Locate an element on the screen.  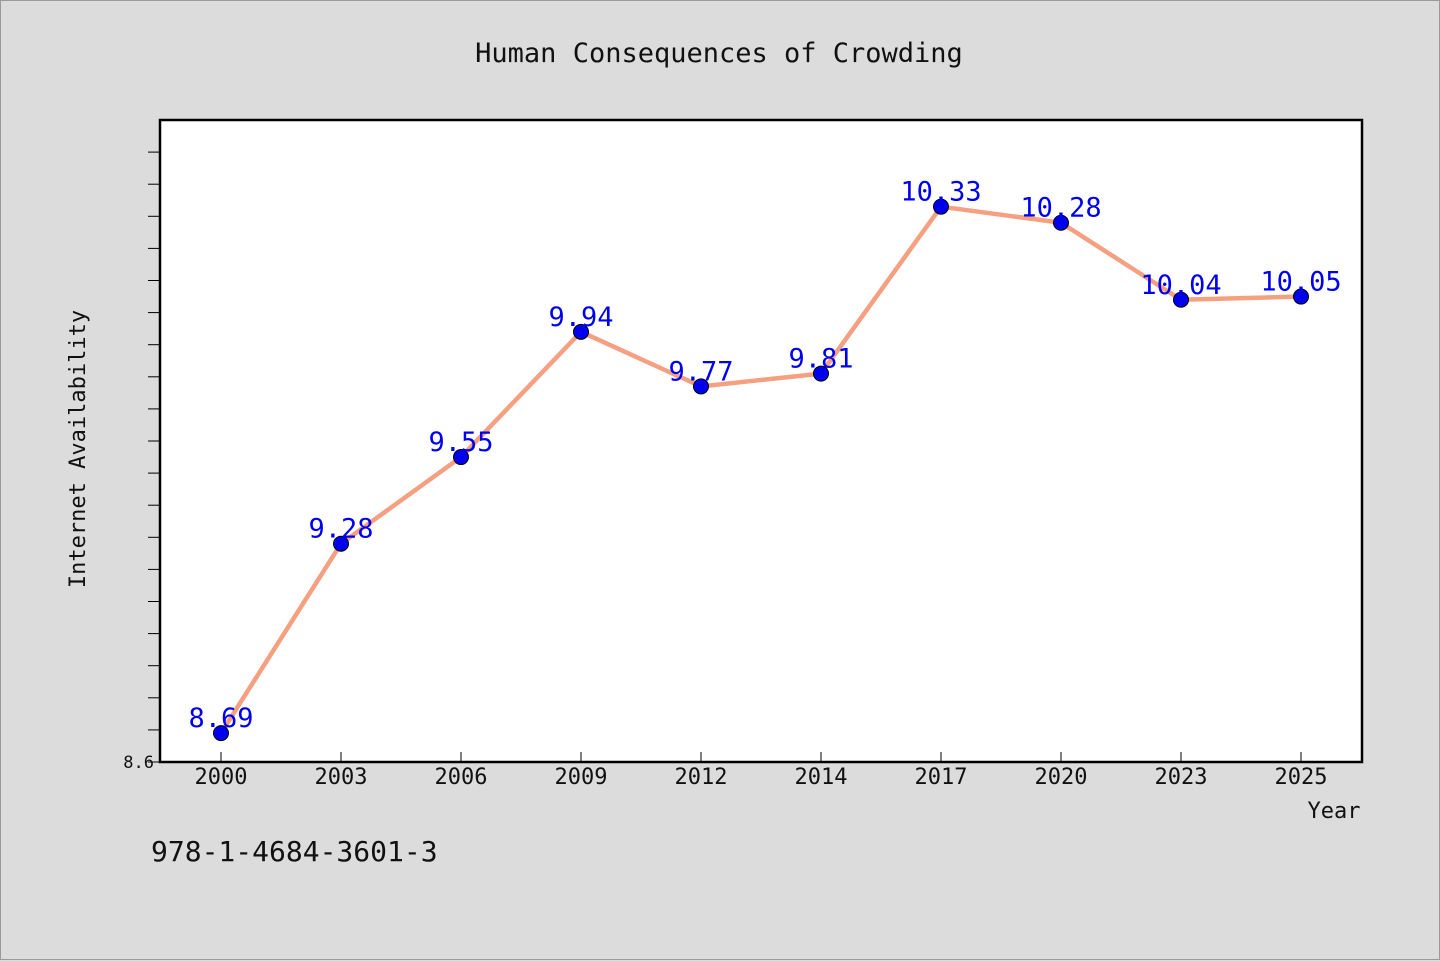
x-axis-ticks: 2000 2003 2006 2009 2012 2014 2017 2020 2023 2025 is located at coordinates (761, 771).